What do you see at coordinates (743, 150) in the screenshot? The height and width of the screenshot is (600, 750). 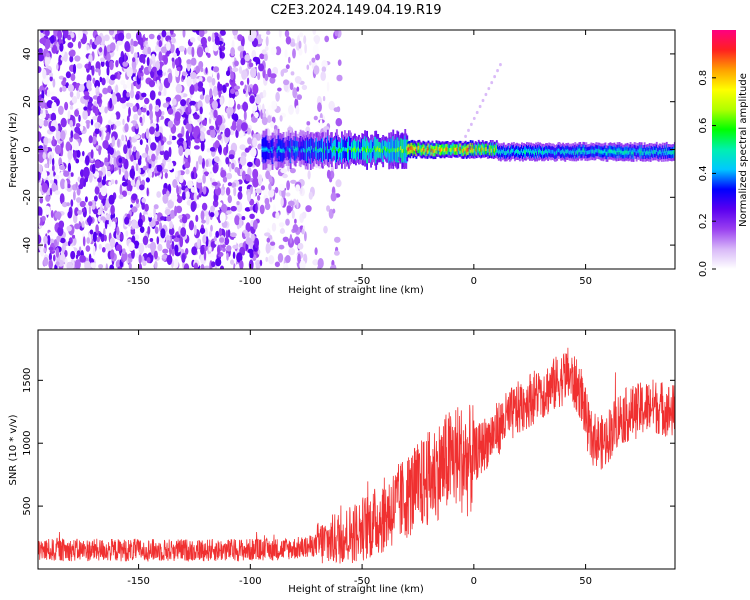 I see `colorbar-label: Normalized spectral amplitude` at bounding box center [743, 150].